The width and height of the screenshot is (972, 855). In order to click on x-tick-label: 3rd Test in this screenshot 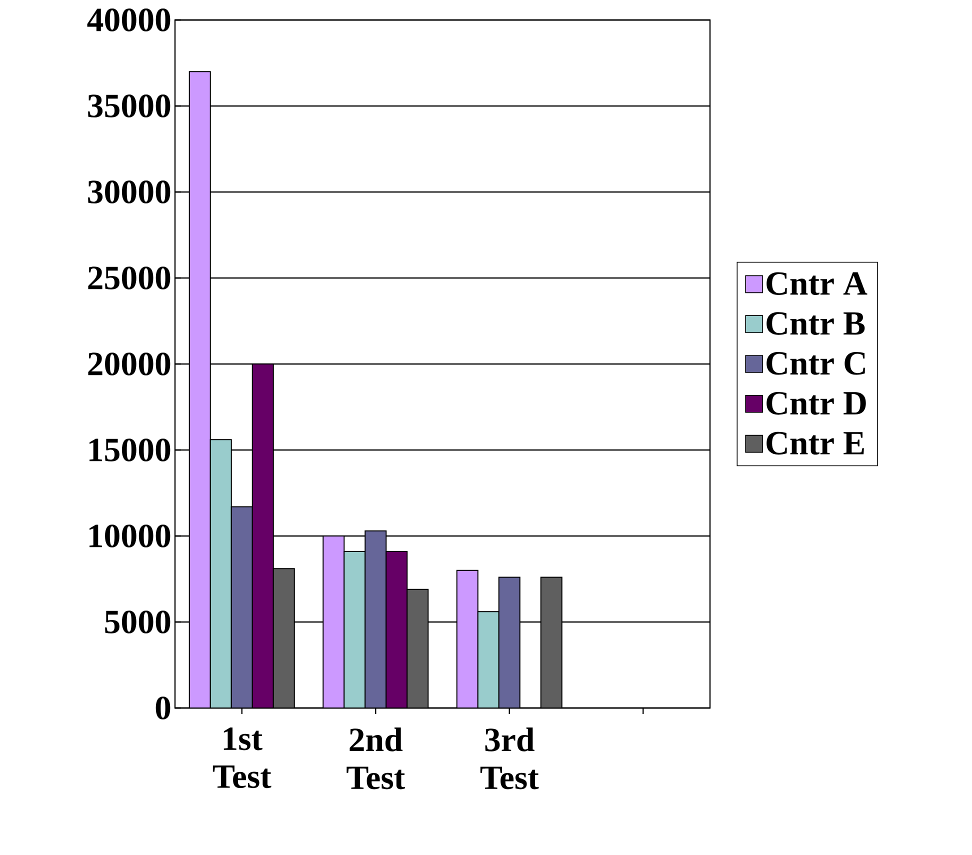, I will do `click(509, 759)`.